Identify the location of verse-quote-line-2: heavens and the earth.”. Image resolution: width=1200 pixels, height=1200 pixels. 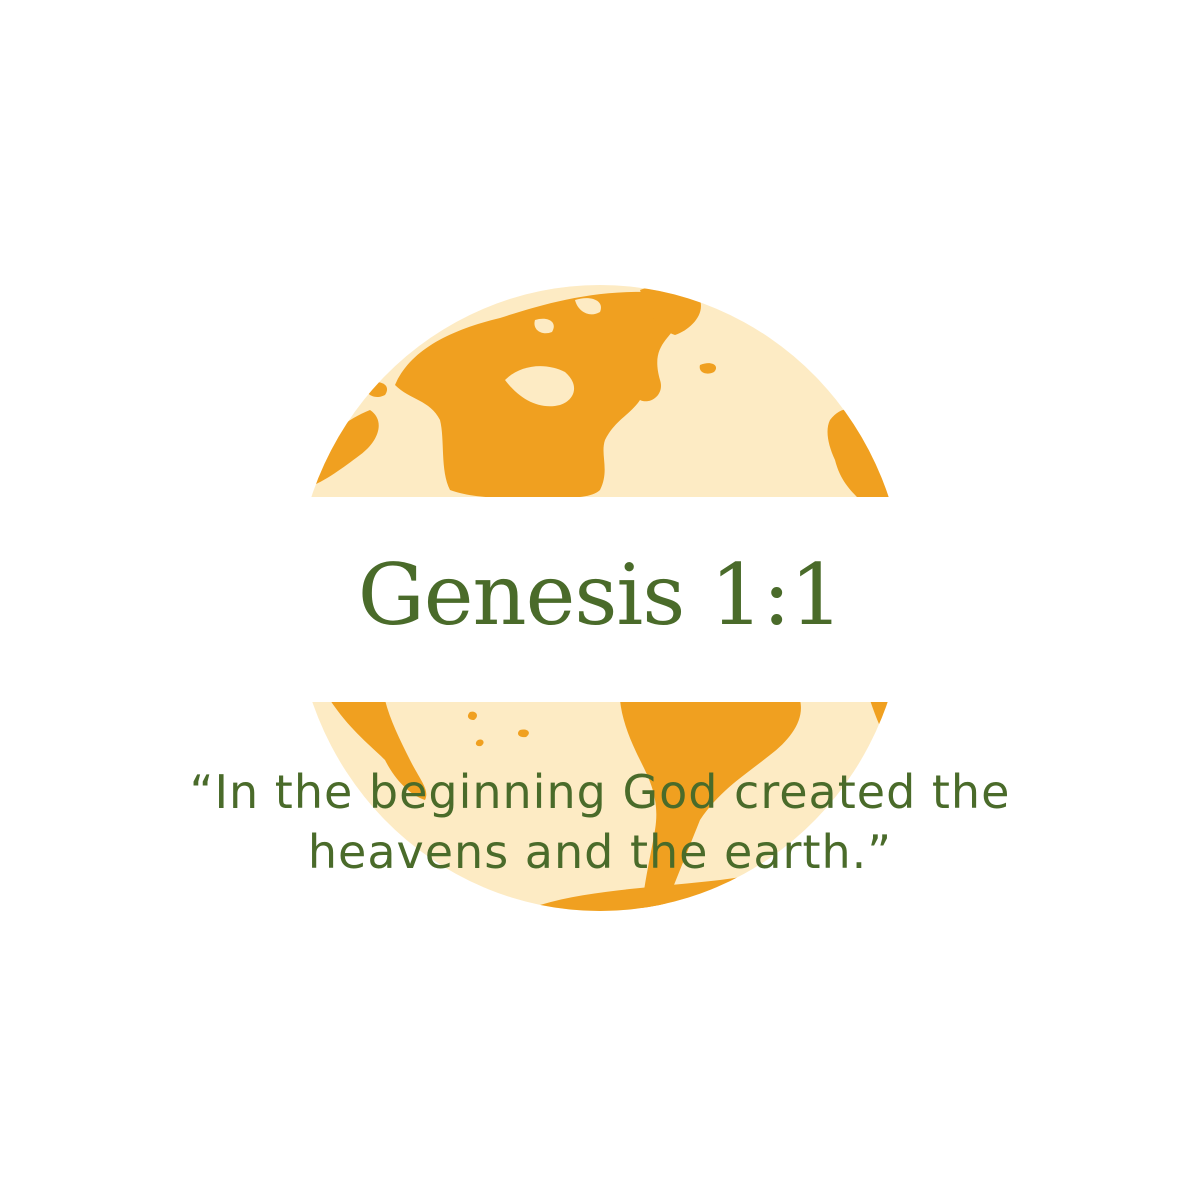
(600, 852).